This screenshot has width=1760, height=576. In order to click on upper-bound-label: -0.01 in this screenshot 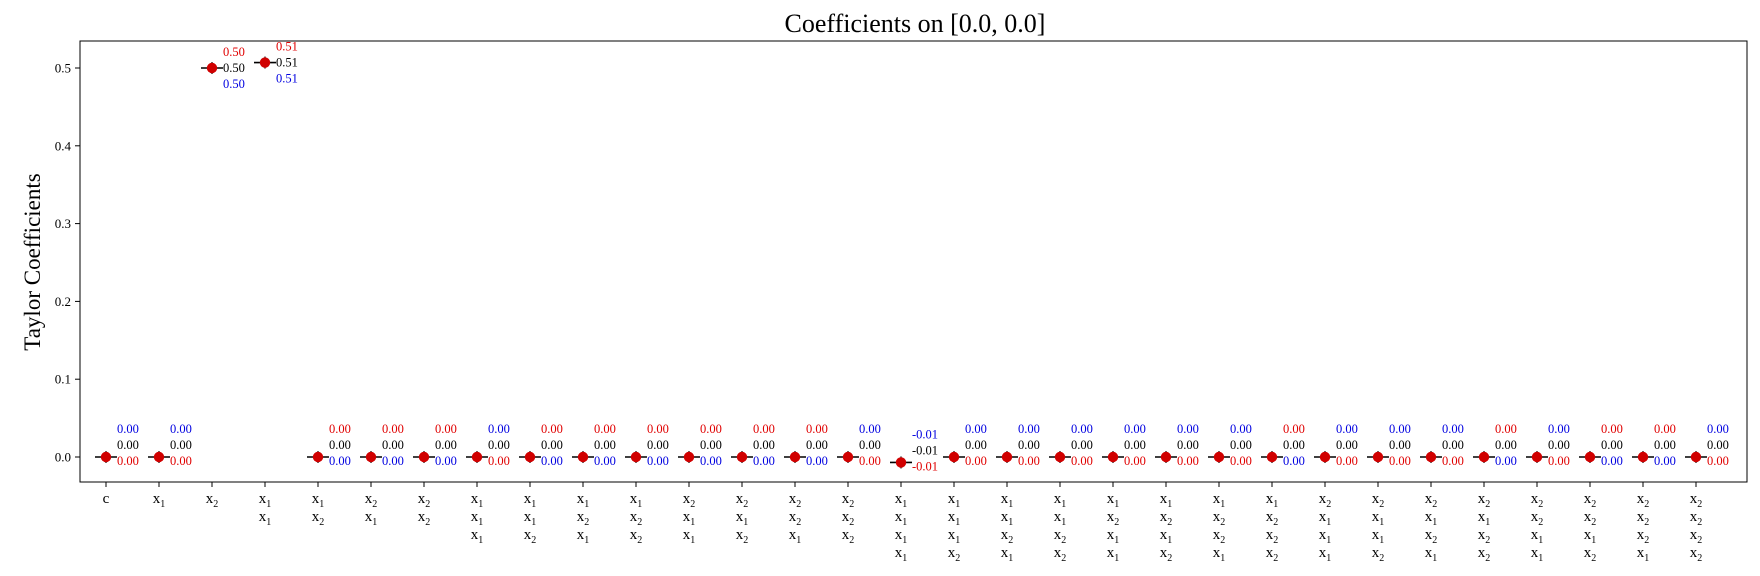, I will do `click(925, 434)`.